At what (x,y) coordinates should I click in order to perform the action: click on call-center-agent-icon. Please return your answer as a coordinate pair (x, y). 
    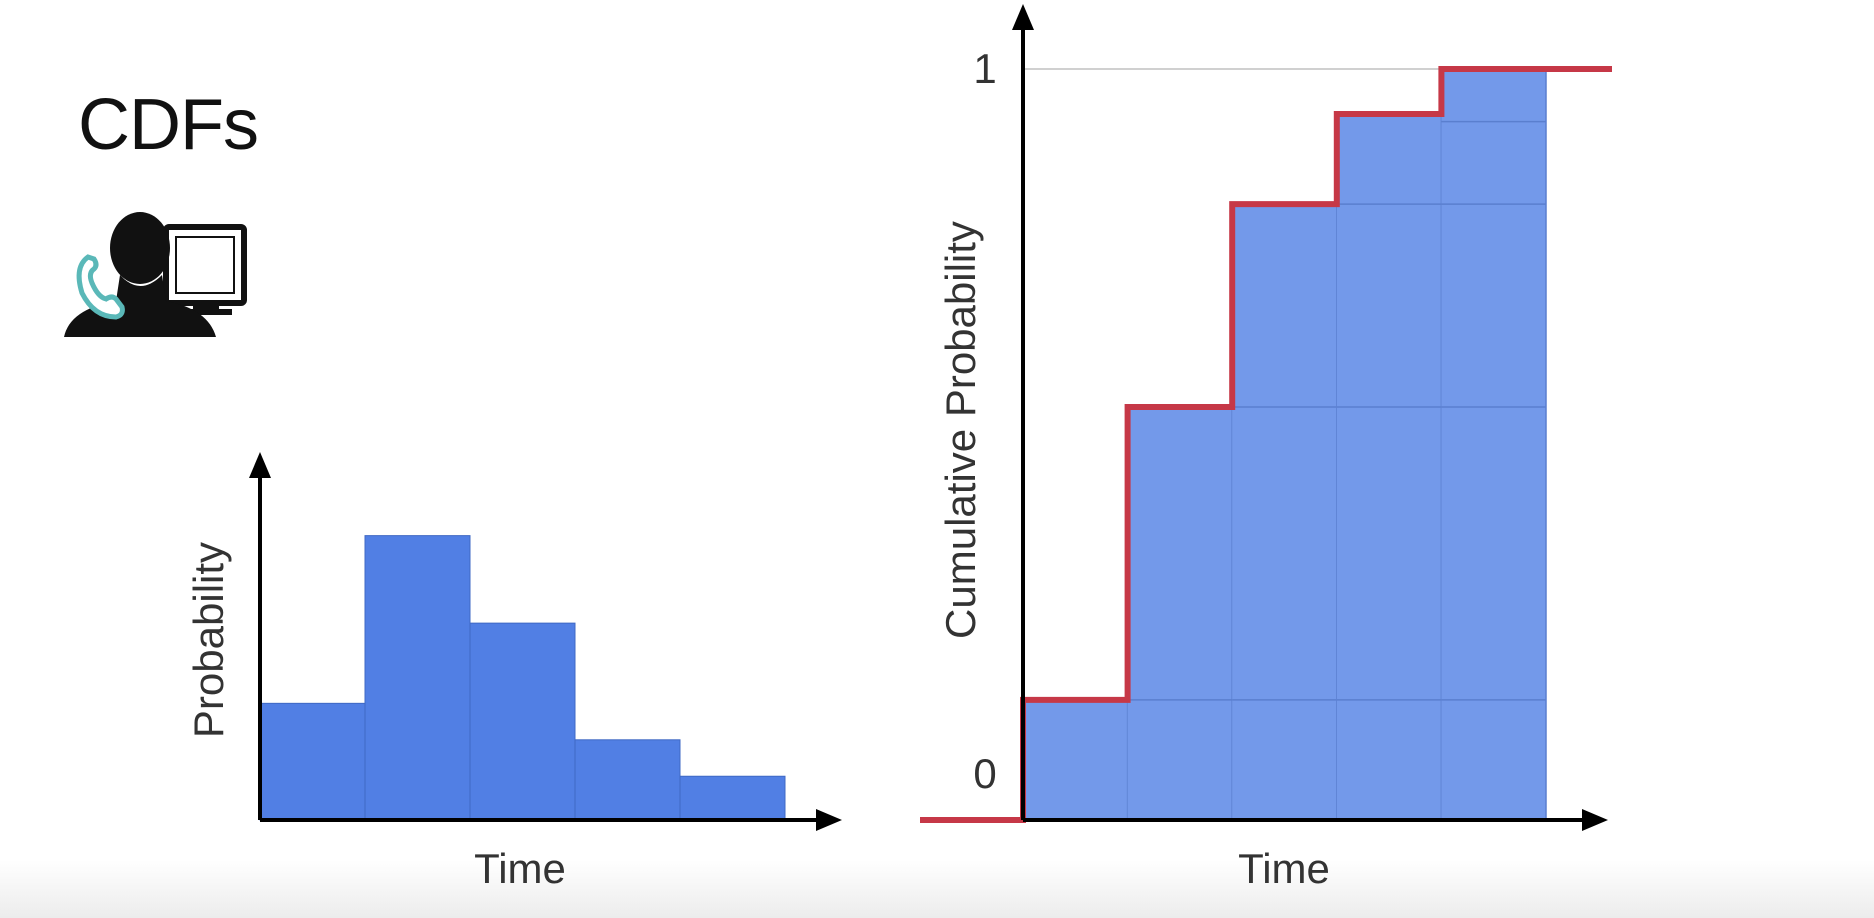
    Looking at the image, I should click on (155, 274).